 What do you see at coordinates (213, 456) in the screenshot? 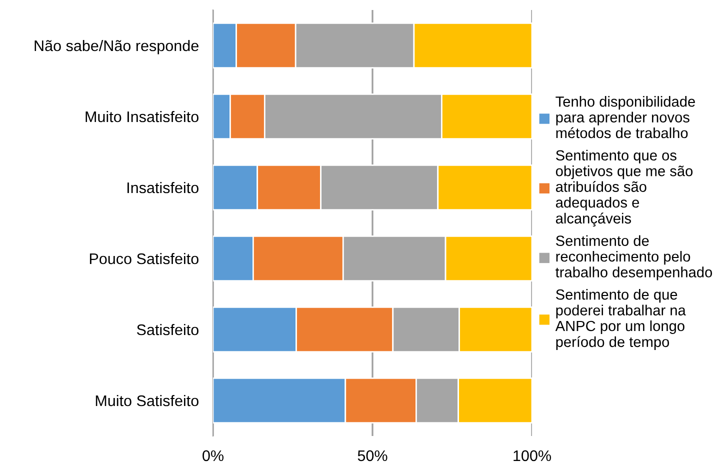
I see `x-tick-label: 0%` at bounding box center [213, 456].